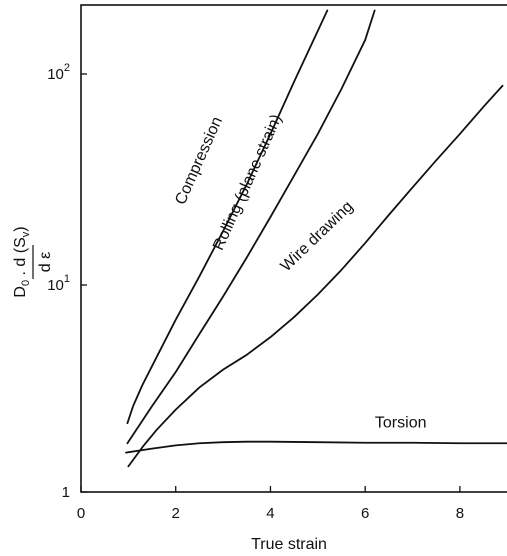 The image size is (507, 556). Describe the element at coordinates (289, 544) in the screenshot. I see `x-axis-title: True strain` at that location.